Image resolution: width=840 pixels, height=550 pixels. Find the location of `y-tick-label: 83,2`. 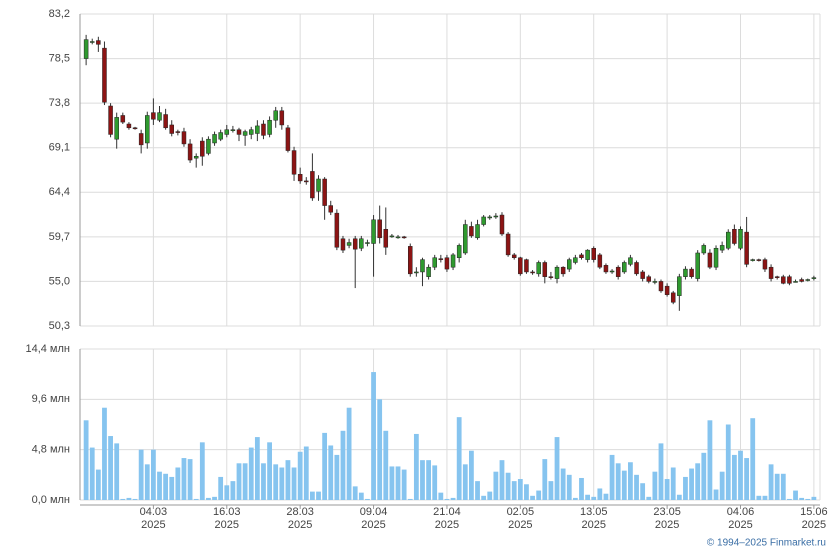

y-tick-label: 83,2 is located at coordinates (59, 14).